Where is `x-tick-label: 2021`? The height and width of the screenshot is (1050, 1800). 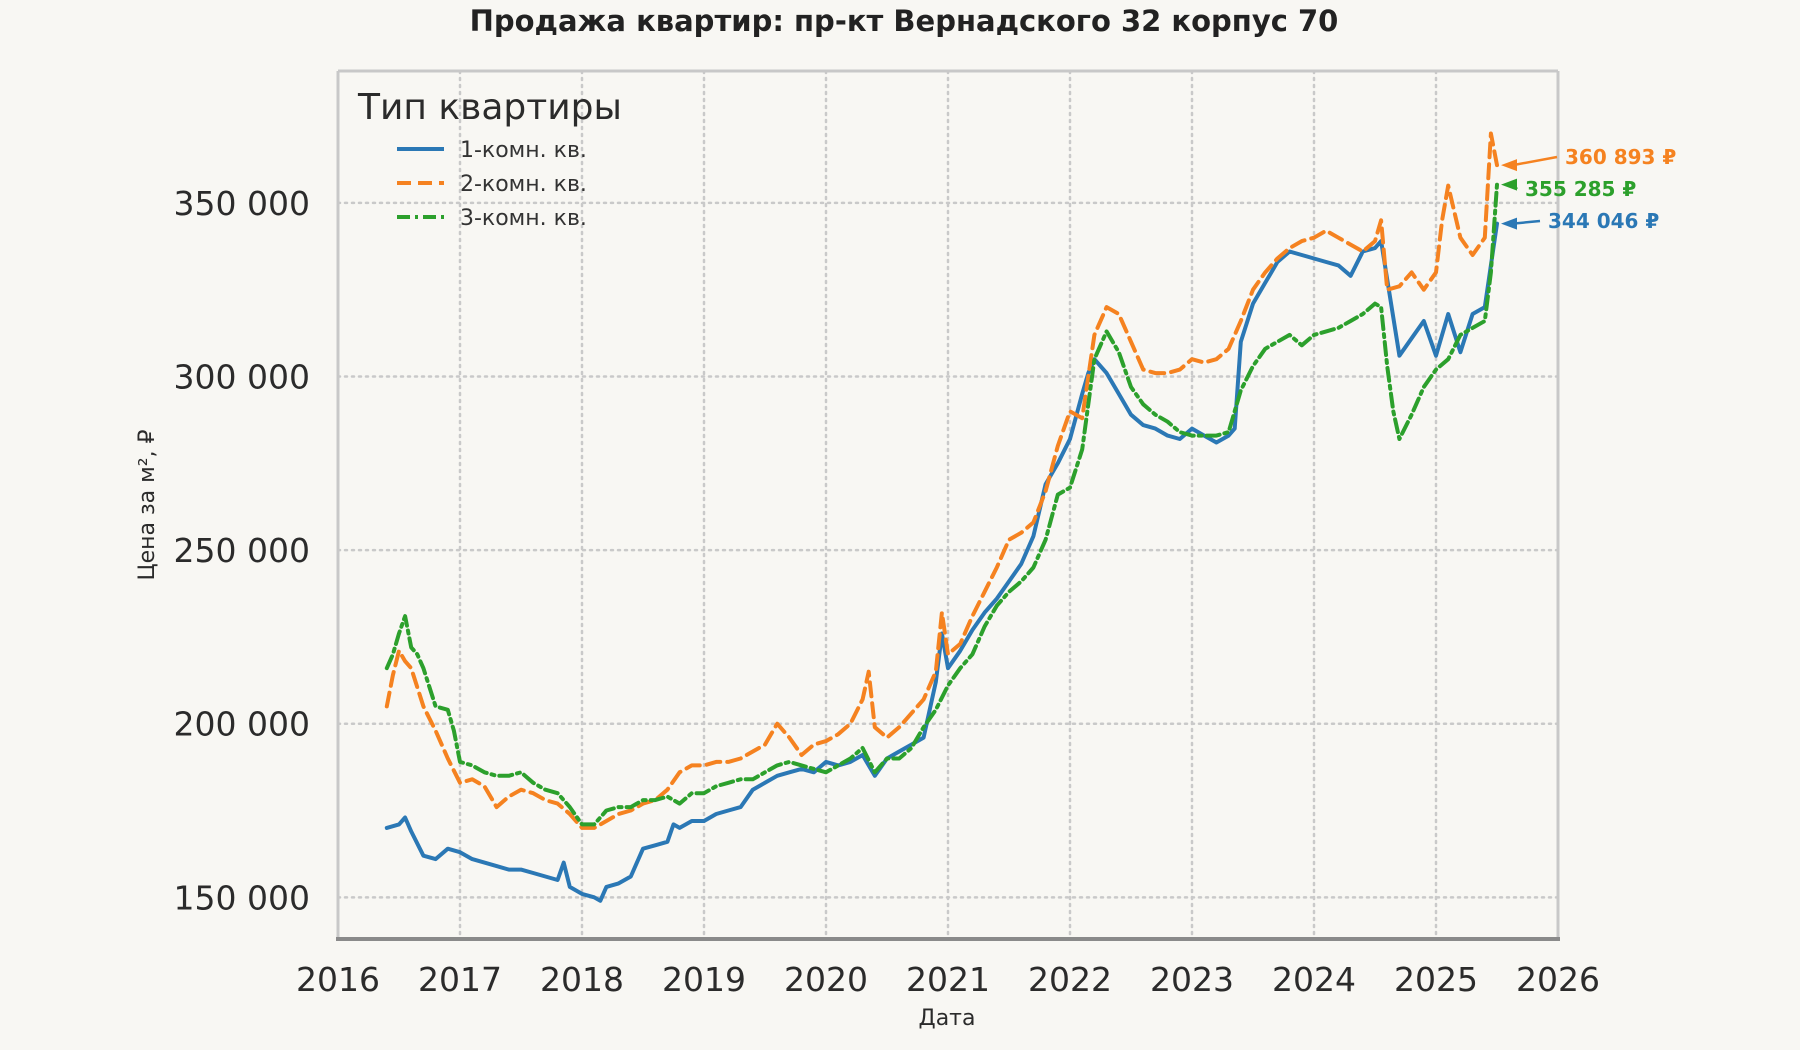 x-tick-label: 2021 is located at coordinates (948, 979).